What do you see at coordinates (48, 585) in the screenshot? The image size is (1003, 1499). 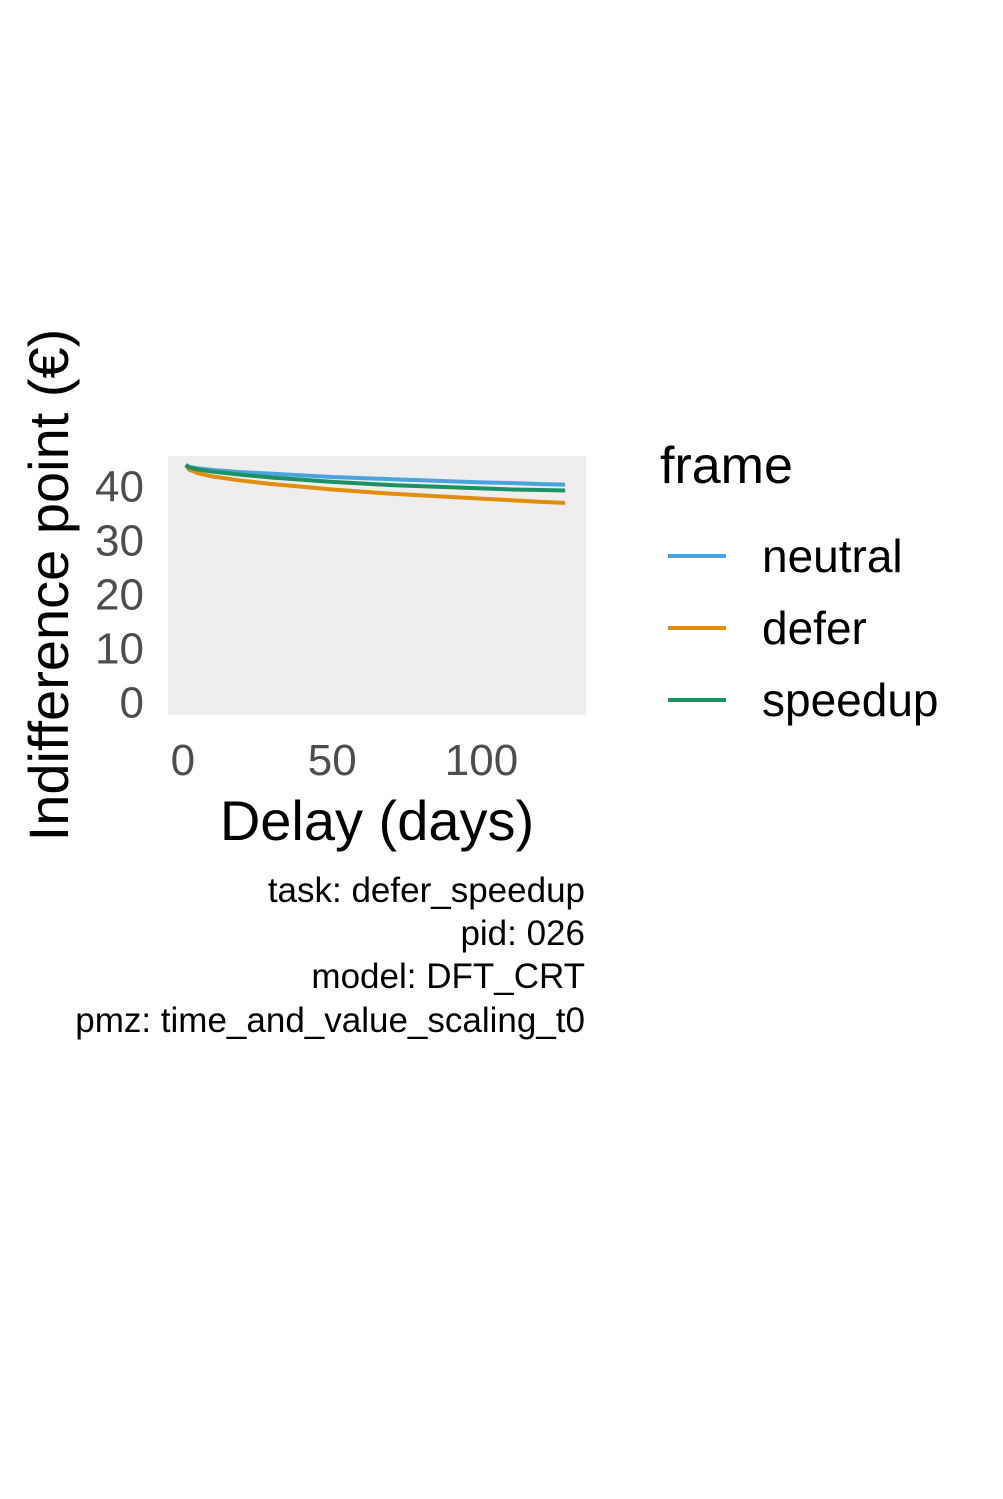 I see `y-axis-title: Indifference point (€)` at bounding box center [48, 585].